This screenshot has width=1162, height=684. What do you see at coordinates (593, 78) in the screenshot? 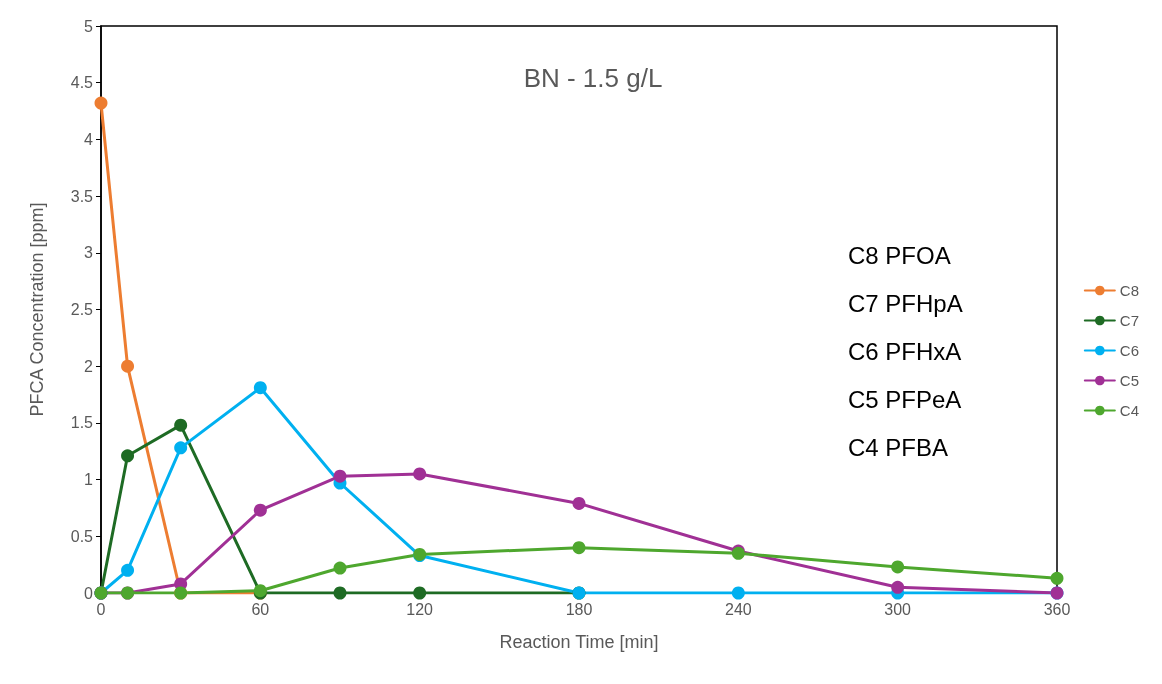
I see `text: BN - 1.5 g/L` at bounding box center [593, 78].